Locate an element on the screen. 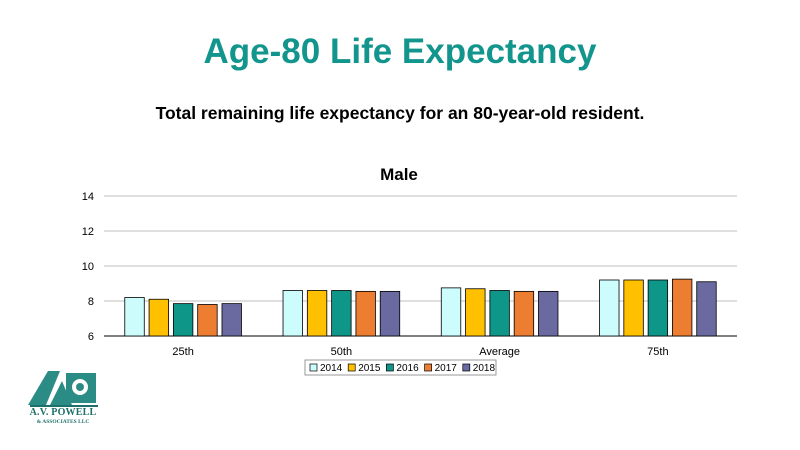 This screenshot has width=800, height=450. company-logo is located at coordinates (63, 389).